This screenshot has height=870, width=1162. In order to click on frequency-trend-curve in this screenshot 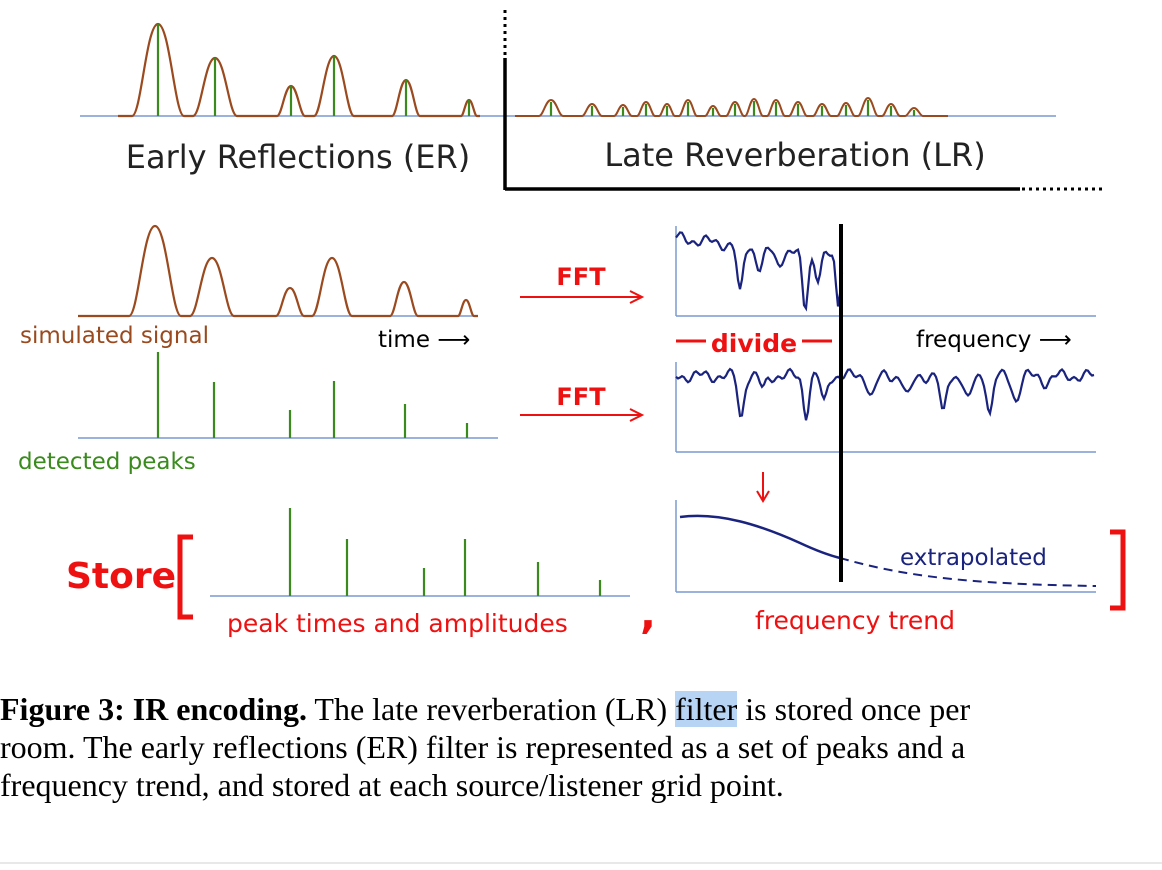, I will do `click(760, 537)`.